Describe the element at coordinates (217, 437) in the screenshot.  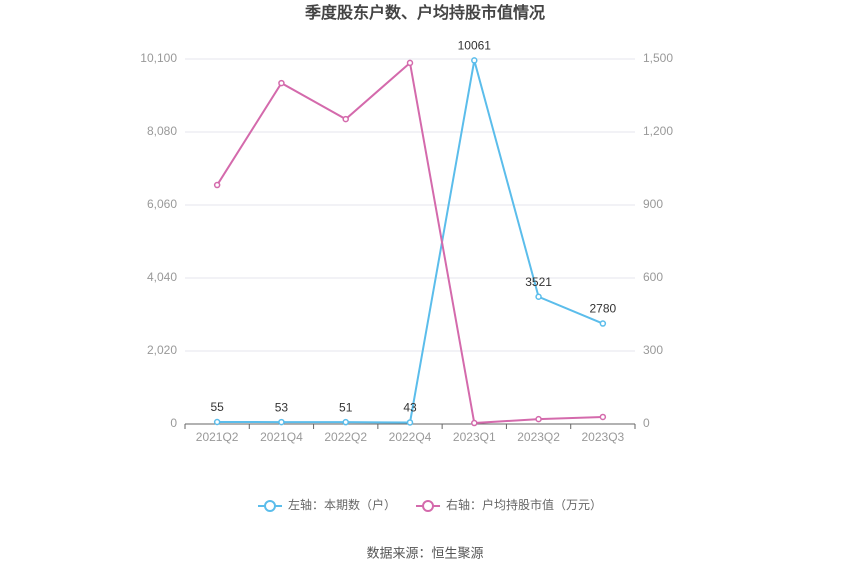
I see `x-tick-label: 2021Q2` at that location.